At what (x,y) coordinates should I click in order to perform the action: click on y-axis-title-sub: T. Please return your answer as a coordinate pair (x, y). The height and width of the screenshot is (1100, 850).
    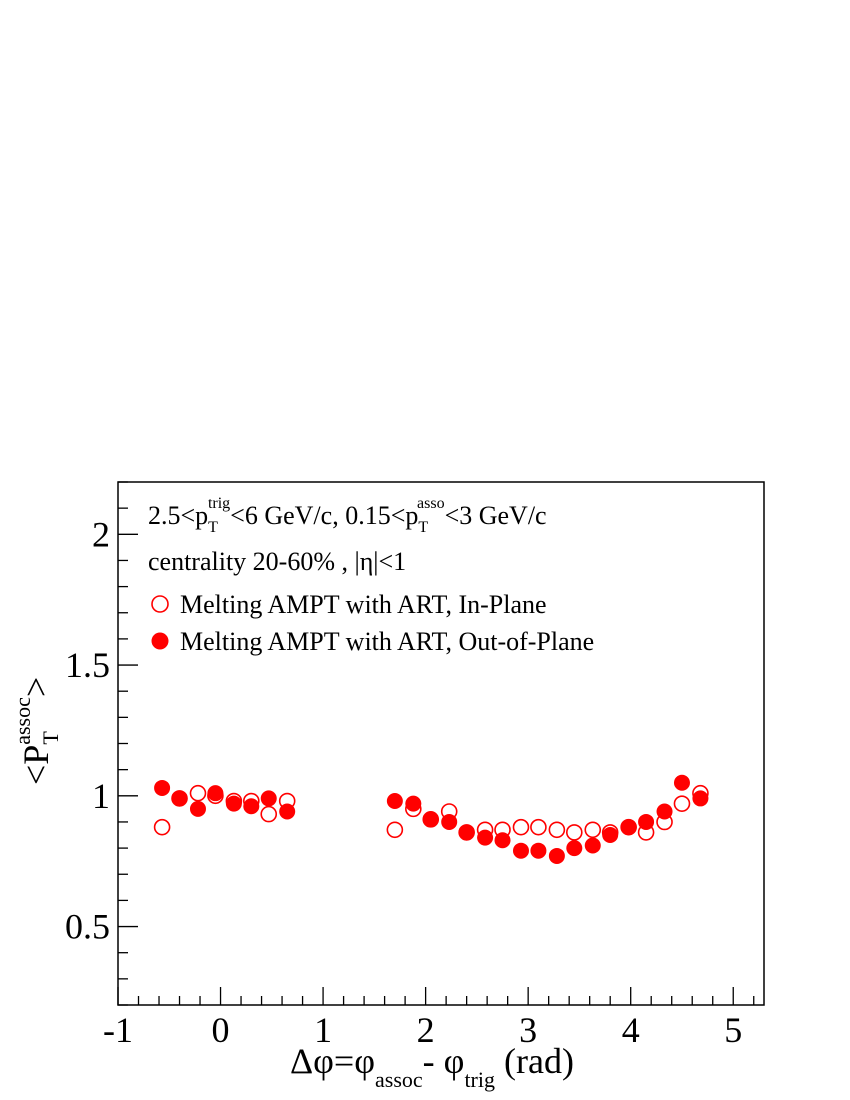
    Looking at the image, I should click on (50, 738).